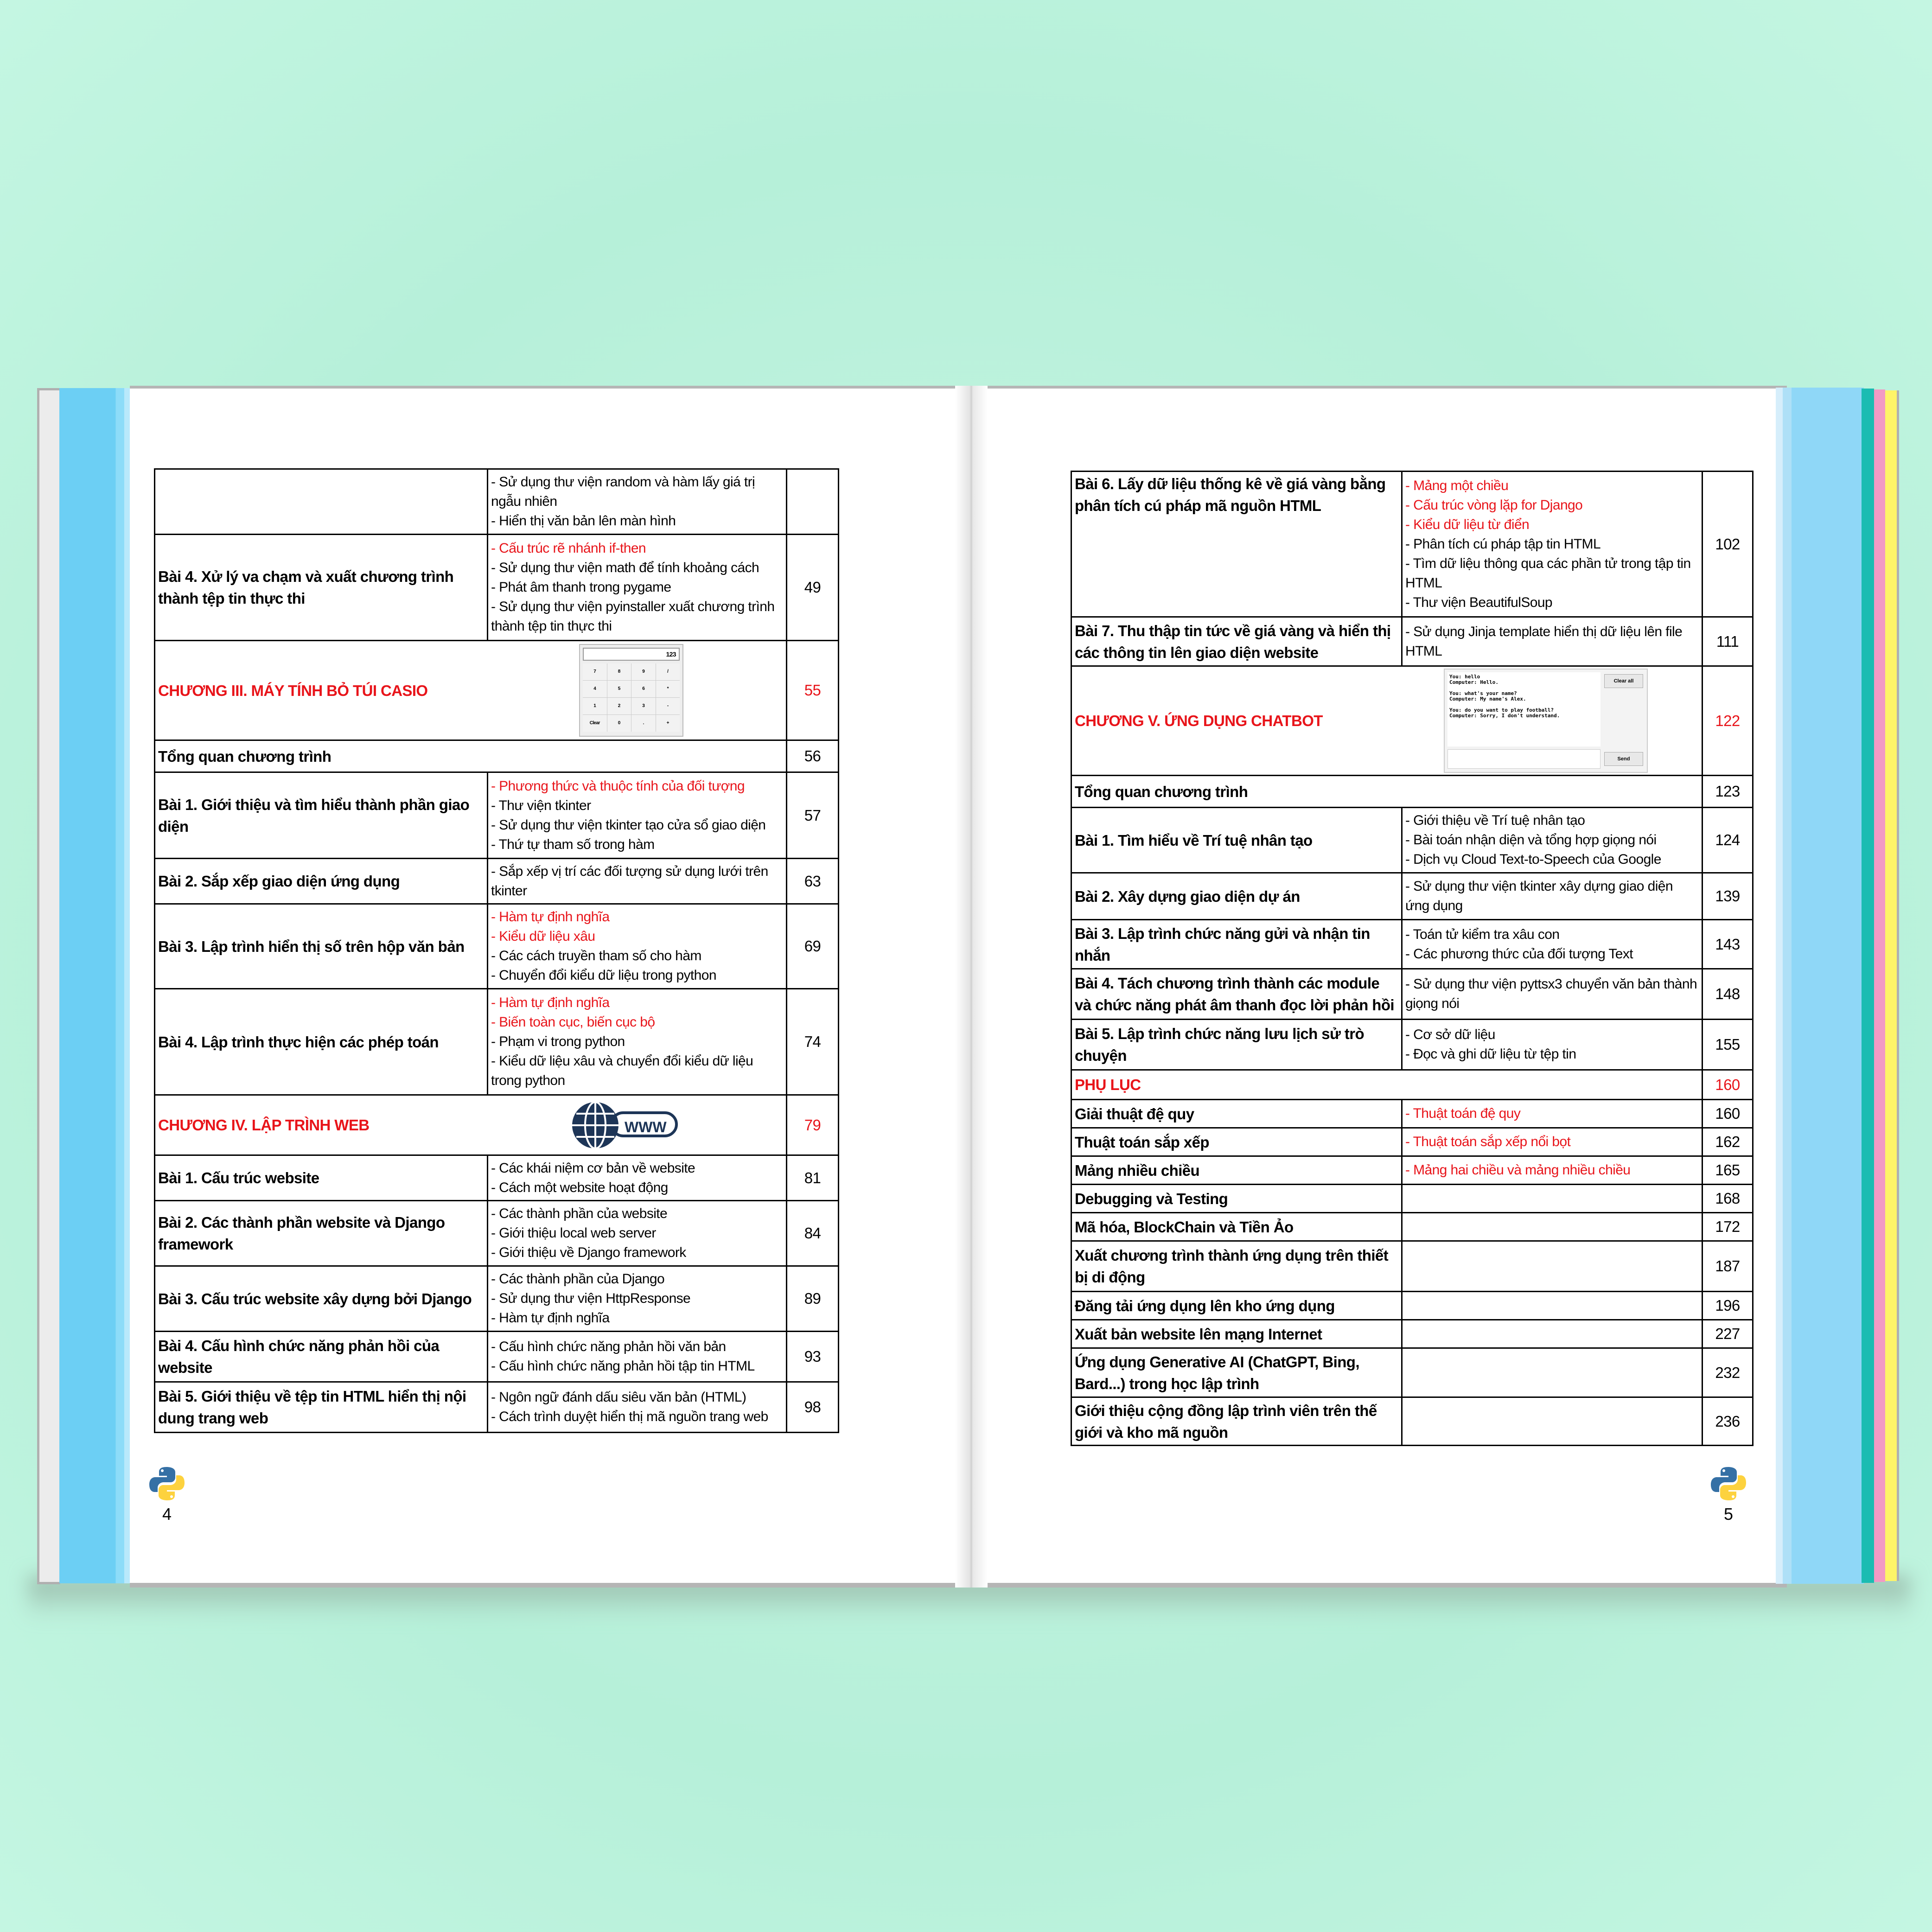 Image resolution: width=1932 pixels, height=1932 pixels. Describe the element at coordinates (239, 1177) in the screenshot. I see `lesson-title: Bài 1. Cấu trúc website` at that location.